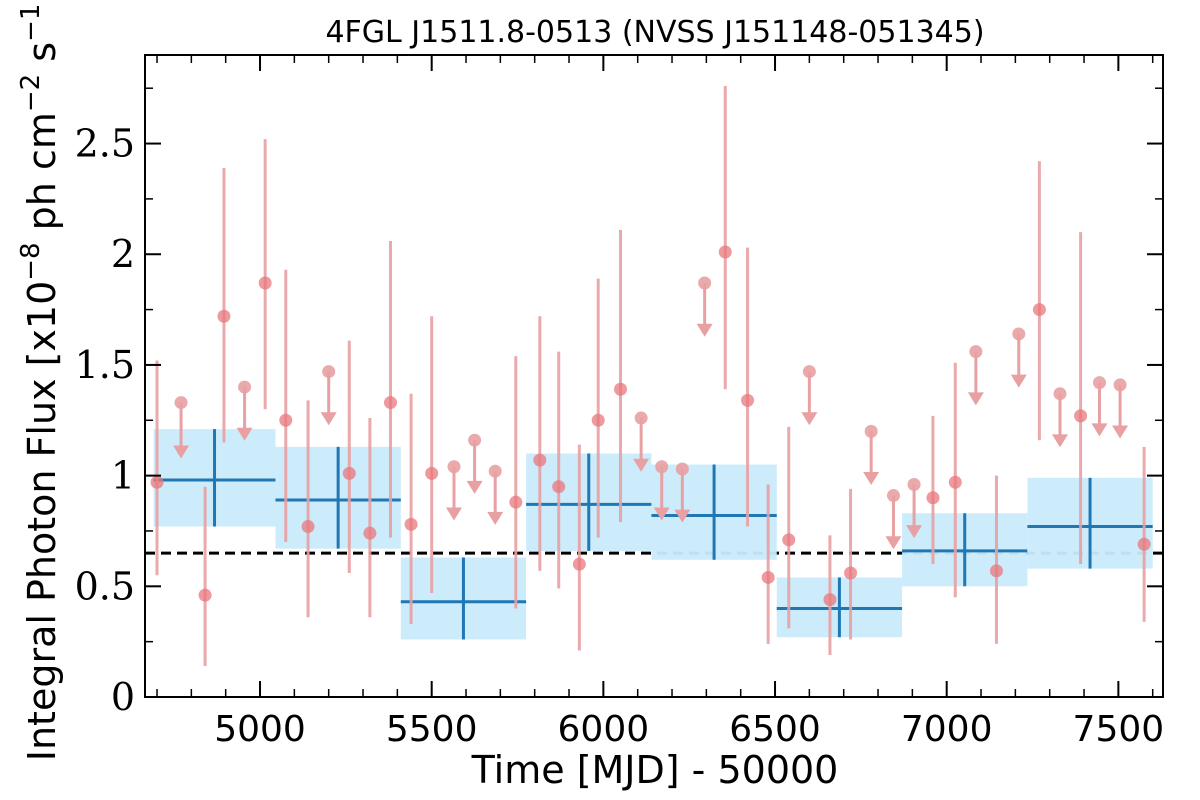 The height and width of the screenshot is (800, 1200). Describe the element at coordinates (654, 32) in the screenshot. I see `chart-title: 4FGL J1511.8-0513 (NVSS J151148-051345)` at that location.